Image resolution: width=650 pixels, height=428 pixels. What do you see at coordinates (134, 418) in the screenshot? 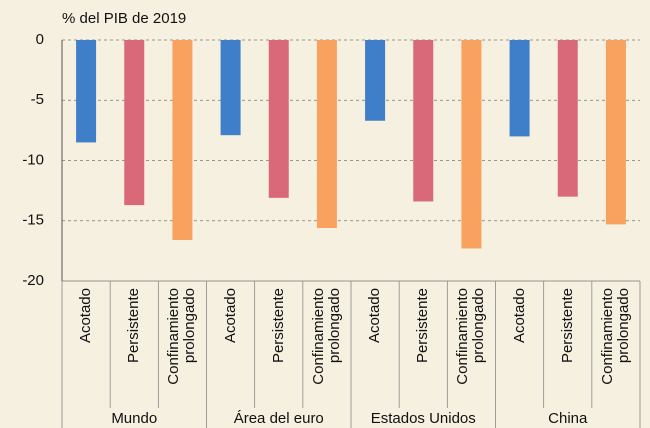
I see `group-label: Mundo` at bounding box center [134, 418].